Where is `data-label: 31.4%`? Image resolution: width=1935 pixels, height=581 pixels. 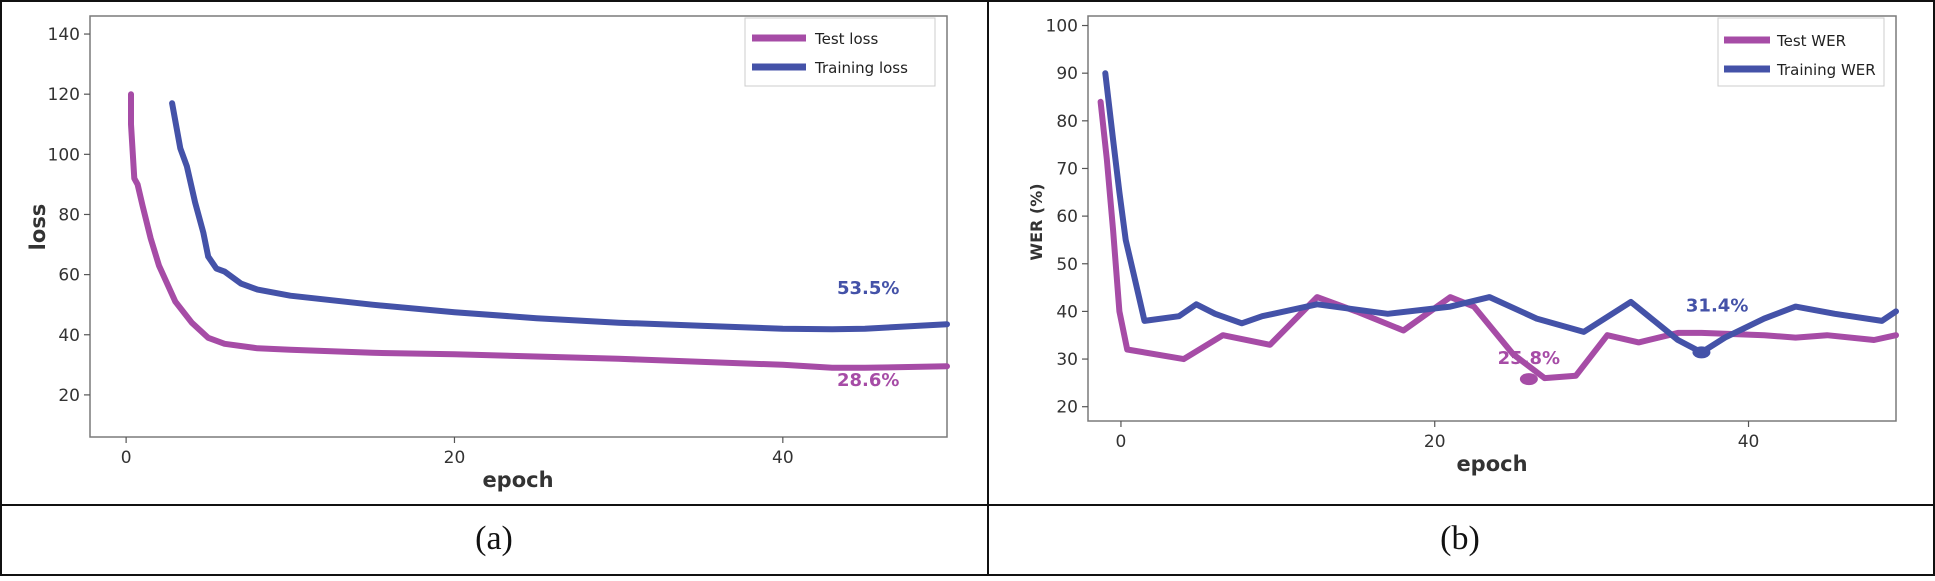 data-label: 31.4% is located at coordinates (1717, 305).